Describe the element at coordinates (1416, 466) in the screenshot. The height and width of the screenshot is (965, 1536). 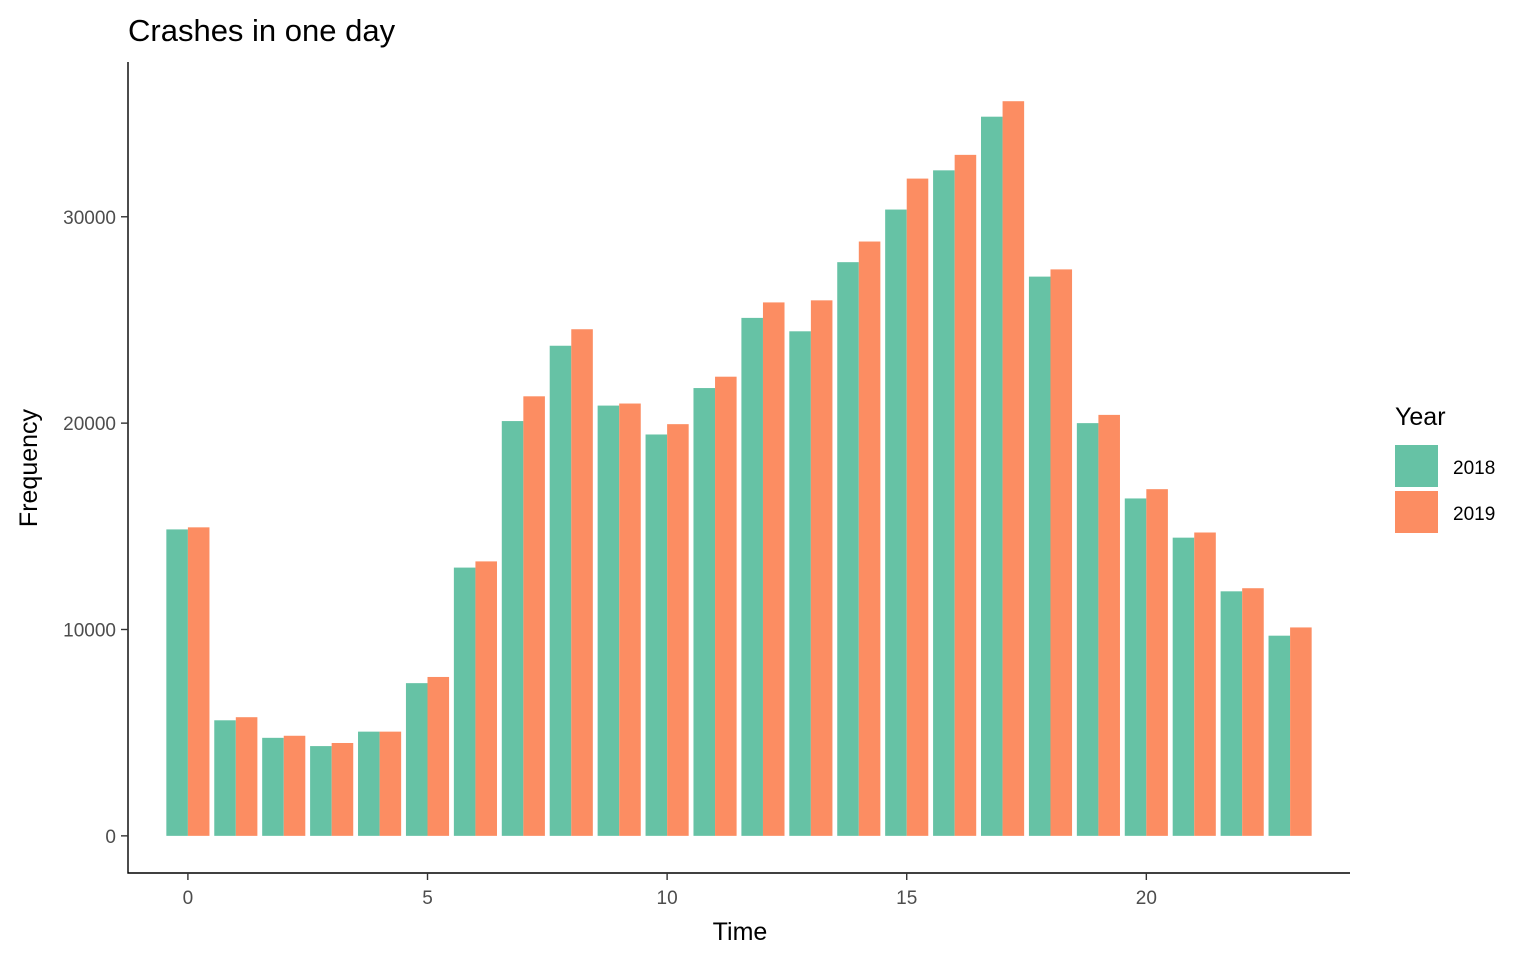
I see `legend-swatch-2018` at that location.